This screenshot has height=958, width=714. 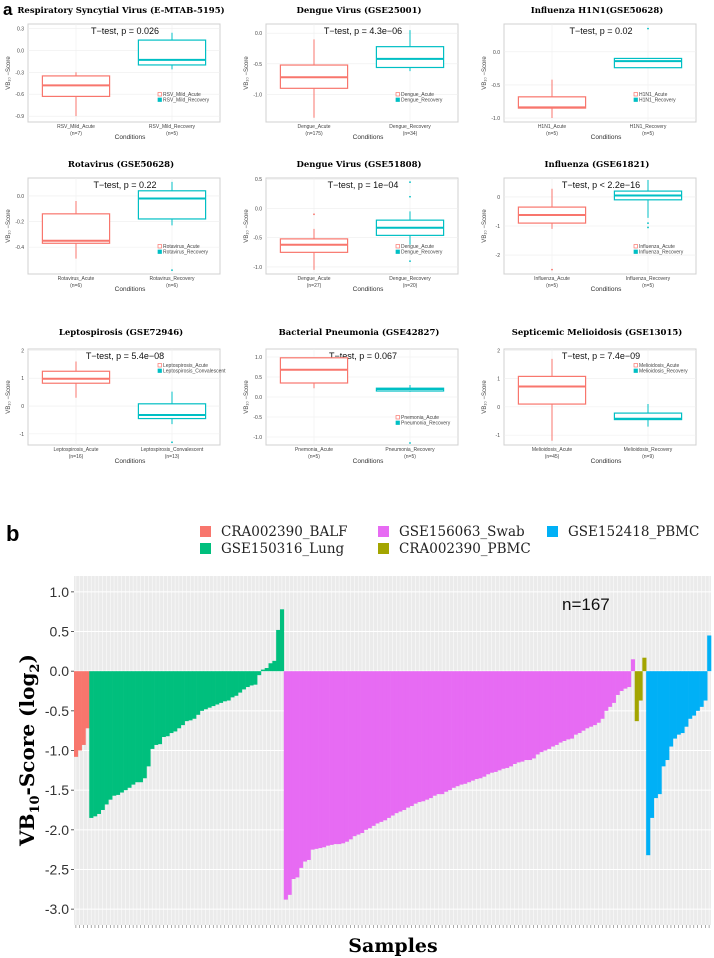 What do you see at coordinates (22, 351) in the screenshot?
I see `y-tick-label: 2` at bounding box center [22, 351].